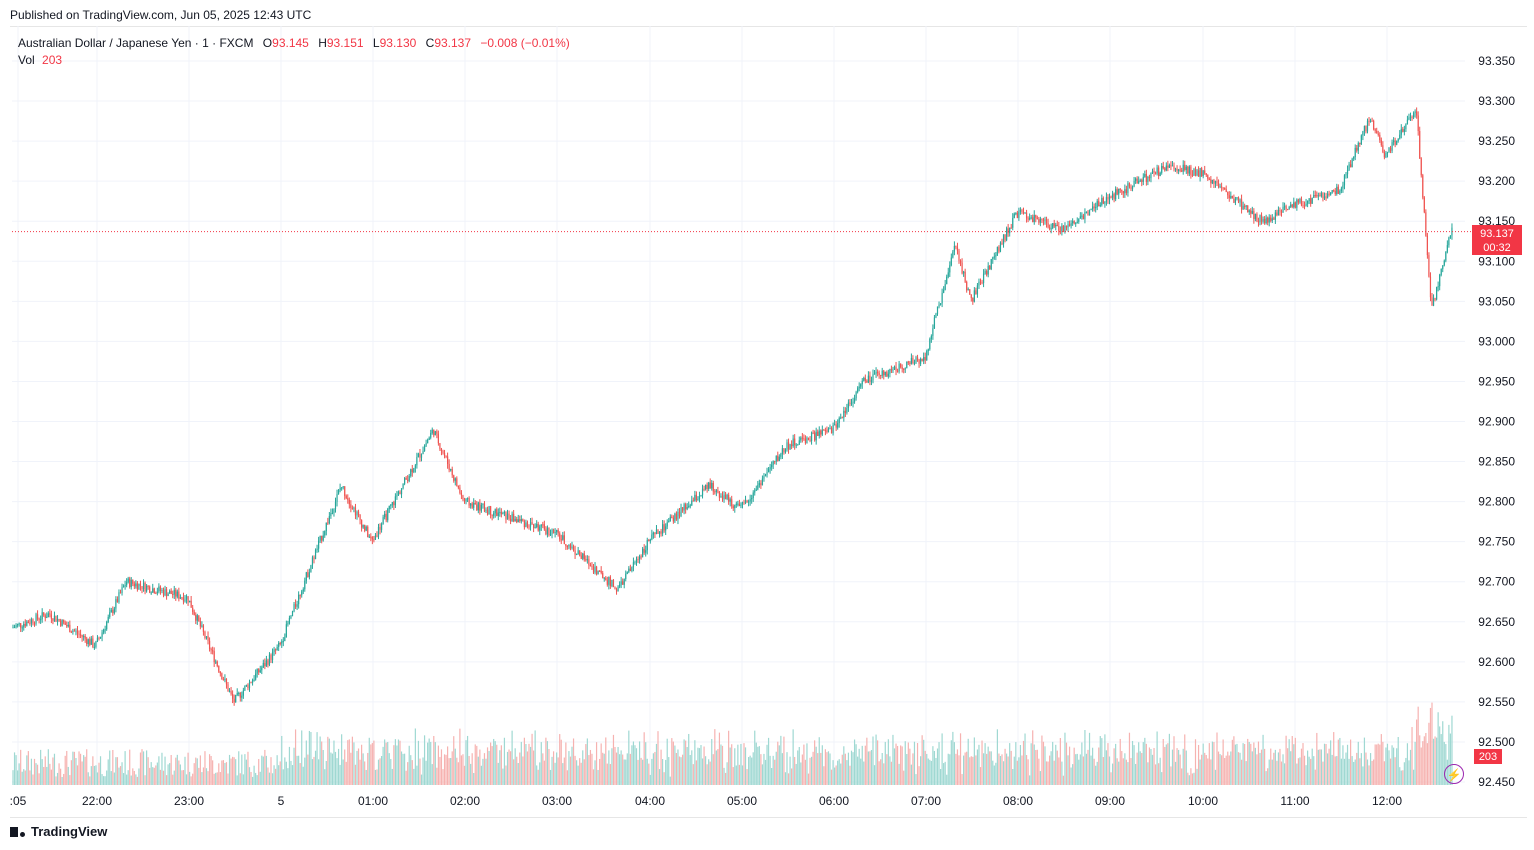 The image size is (1534, 850). Describe the element at coordinates (1454, 774) in the screenshot. I see `lightning-bolt-icon: ⚡` at that location.